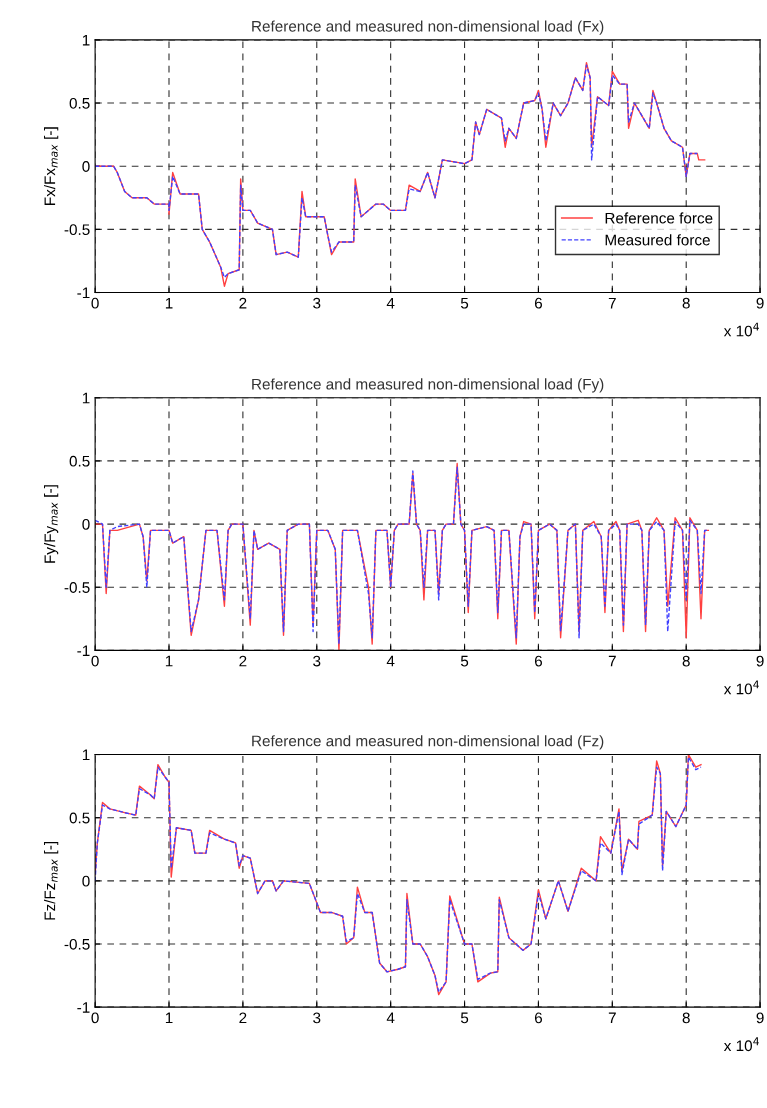 The image size is (767, 1108). Describe the element at coordinates (51, 881) in the screenshot. I see `y-axis-title: Fz/Fz$_{max}$ [-]` at that location.